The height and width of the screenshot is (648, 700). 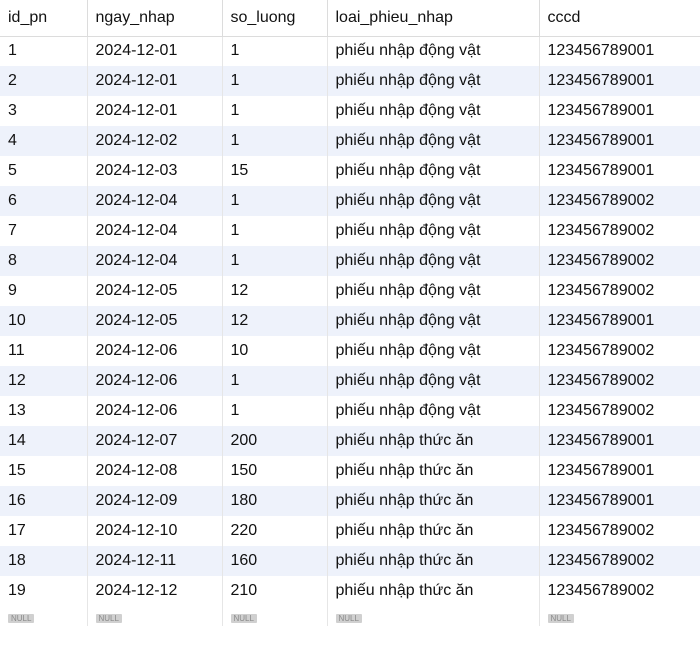 What do you see at coordinates (275, 531) in the screenshot?
I see `cell-so-luong: 220` at bounding box center [275, 531].